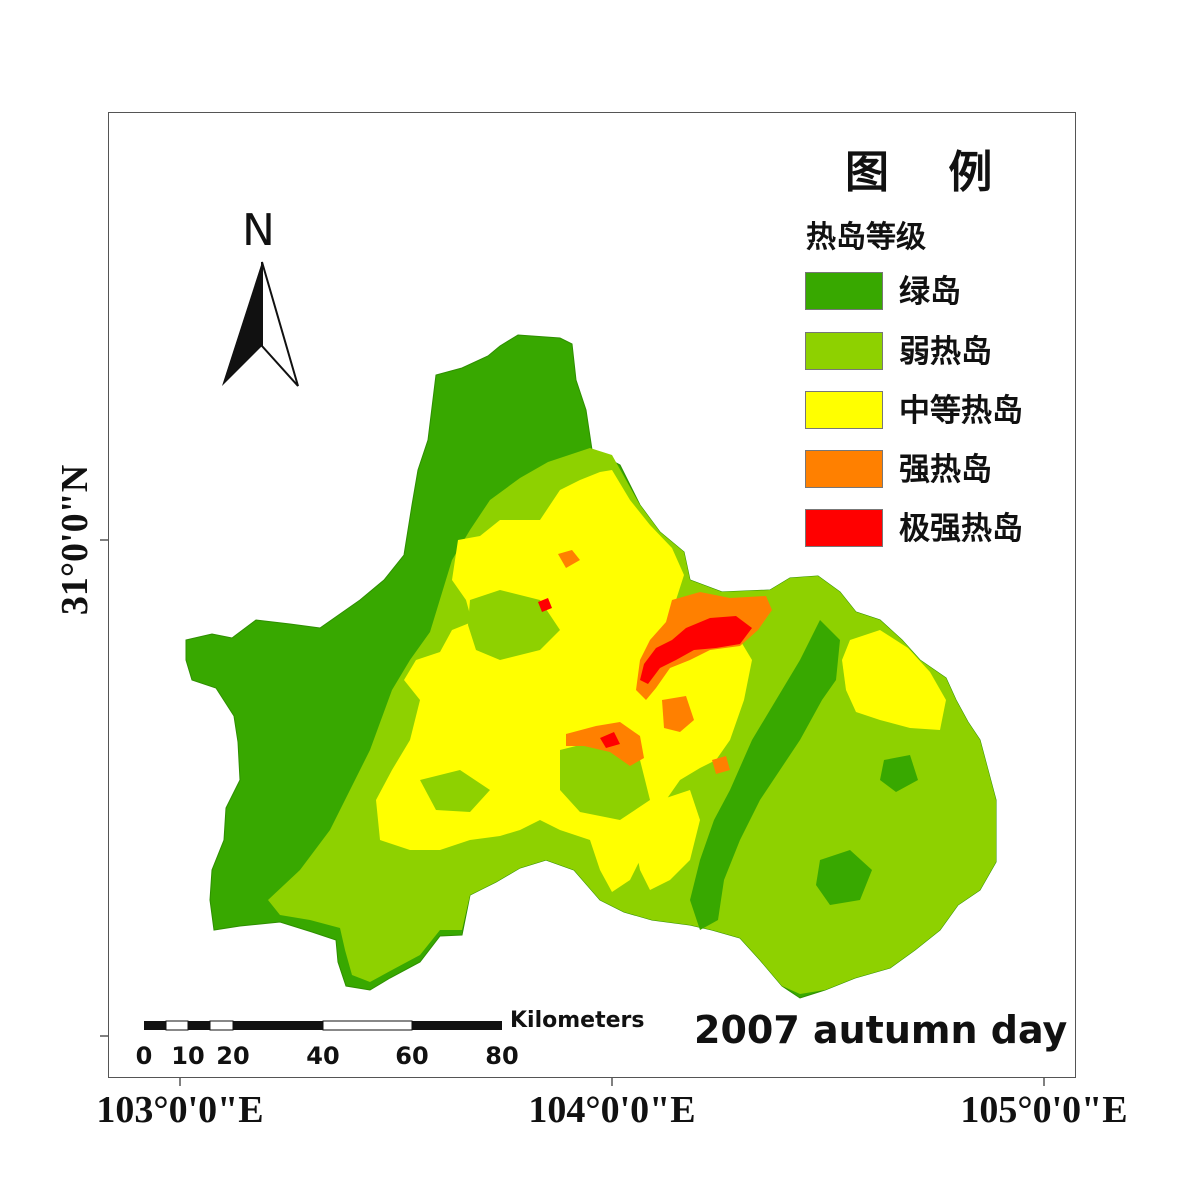  What do you see at coordinates (260, 324) in the screenshot?
I see `north-arrow-icon` at bounding box center [260, 324].